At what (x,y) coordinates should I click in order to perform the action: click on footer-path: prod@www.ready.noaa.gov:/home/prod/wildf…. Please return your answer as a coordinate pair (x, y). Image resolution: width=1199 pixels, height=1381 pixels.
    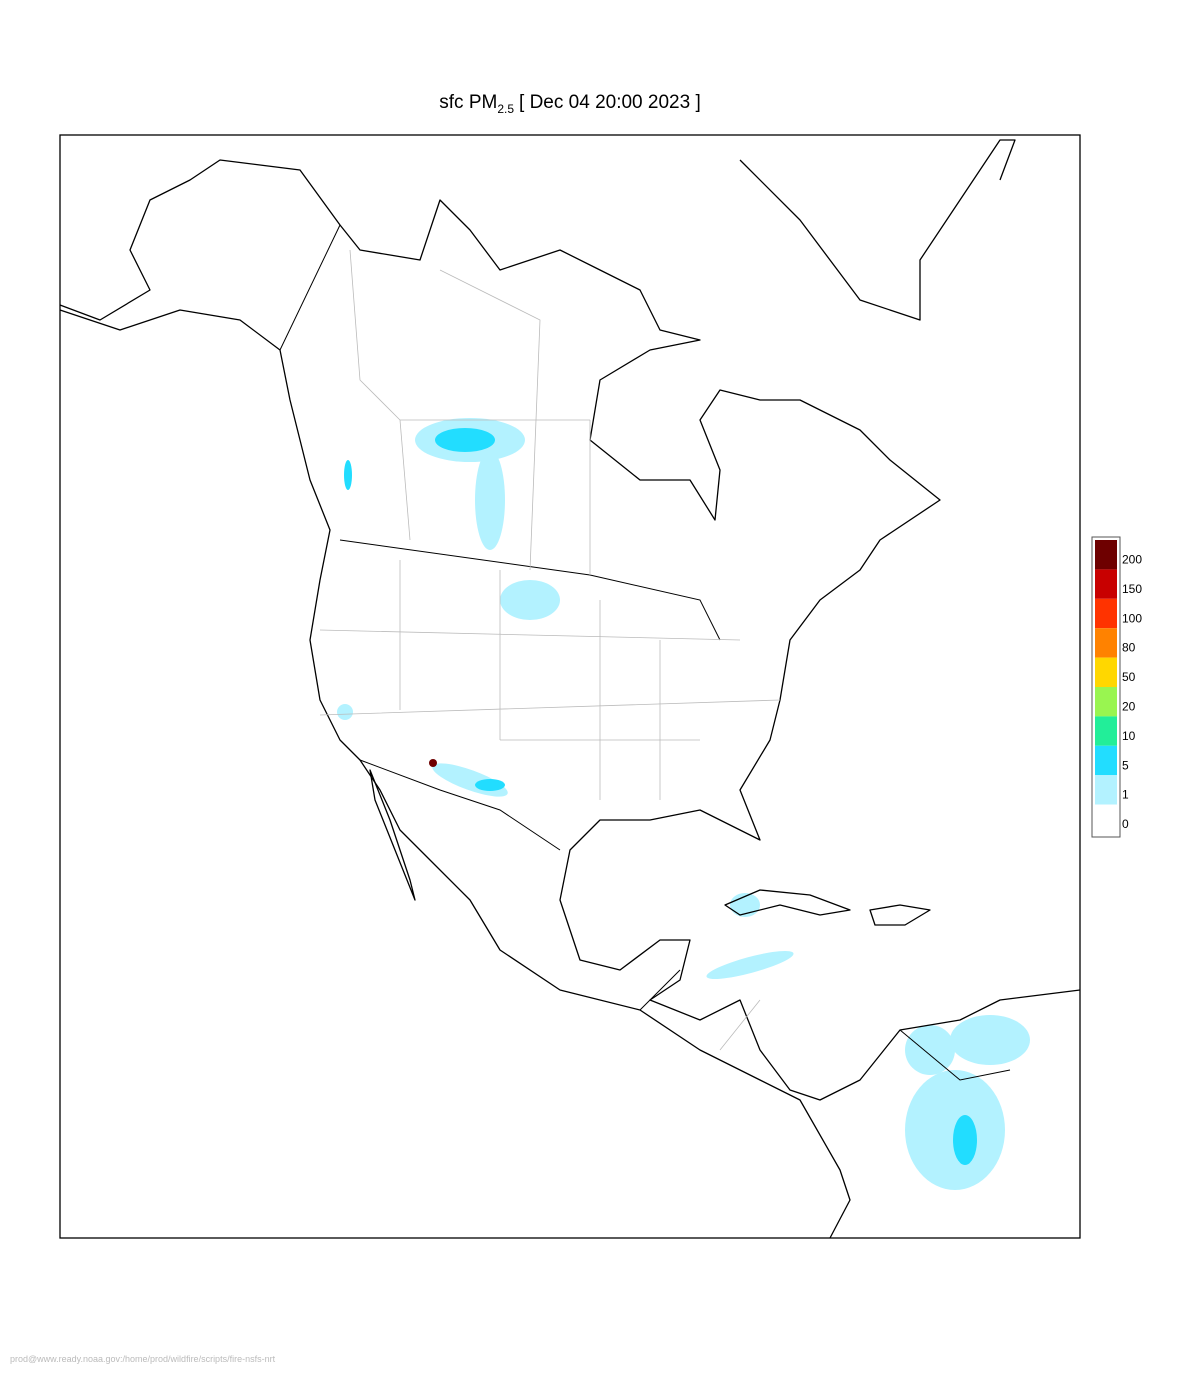
    Looking at the image, I should click on (143, 1359).